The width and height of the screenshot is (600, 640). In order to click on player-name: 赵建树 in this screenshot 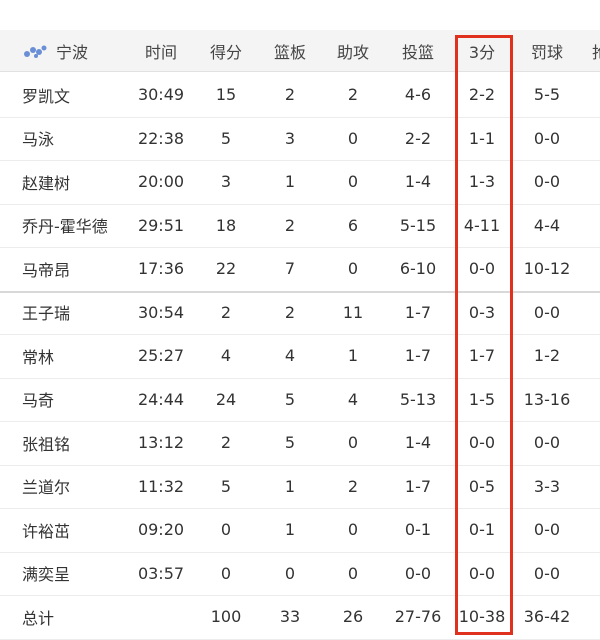, I will do `click(46, 183)`.